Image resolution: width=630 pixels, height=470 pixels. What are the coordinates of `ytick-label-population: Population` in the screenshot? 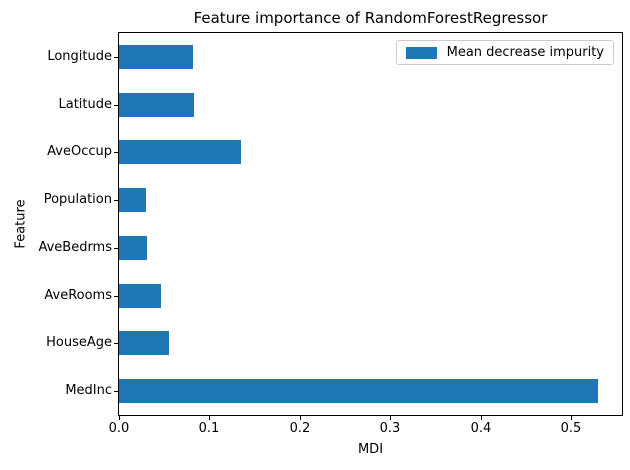 It's located at (77, 199).